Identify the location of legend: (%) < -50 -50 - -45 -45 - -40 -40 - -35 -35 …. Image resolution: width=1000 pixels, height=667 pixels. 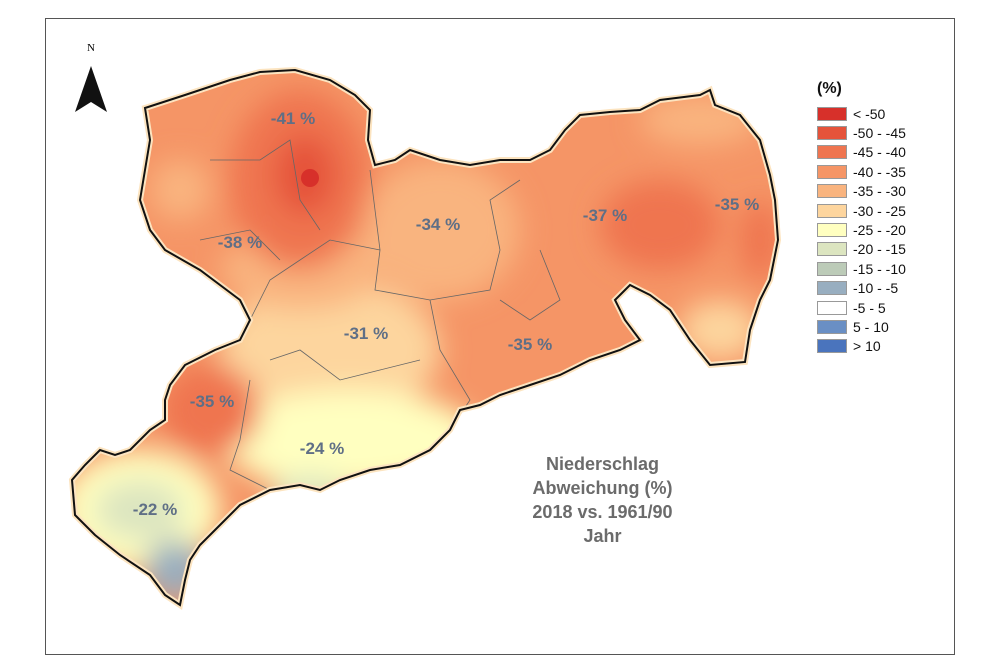
(861, 218).